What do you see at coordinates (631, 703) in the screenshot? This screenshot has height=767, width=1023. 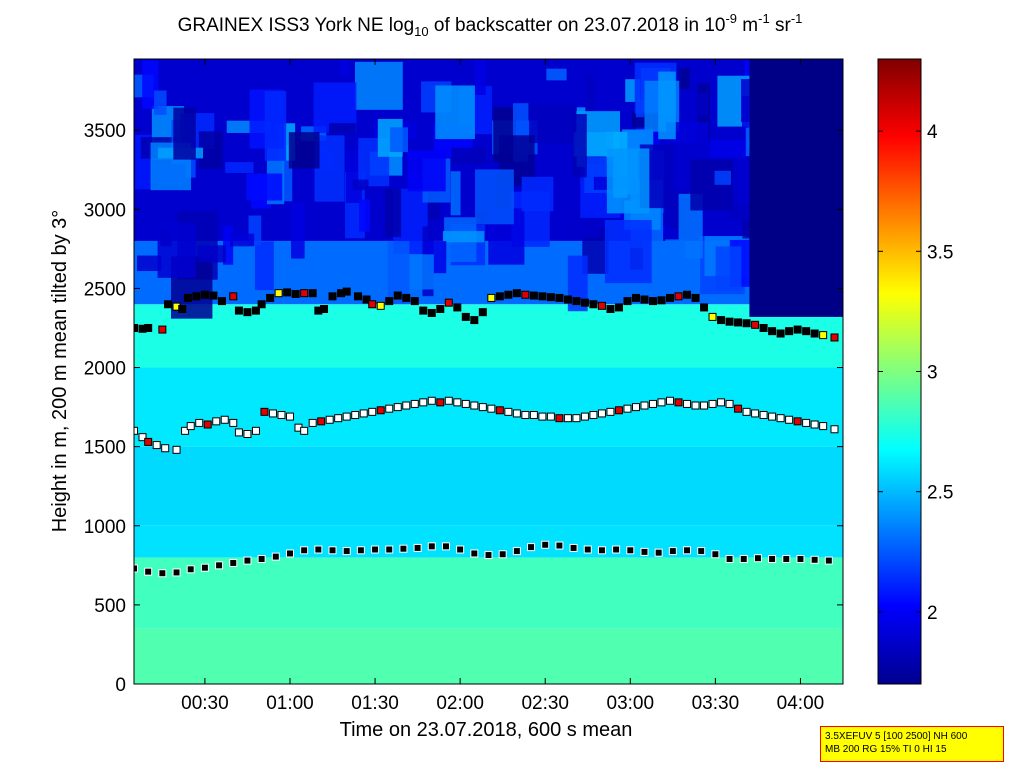 I see `x-tick-label: 03:00` at bounding box center [631, 703].